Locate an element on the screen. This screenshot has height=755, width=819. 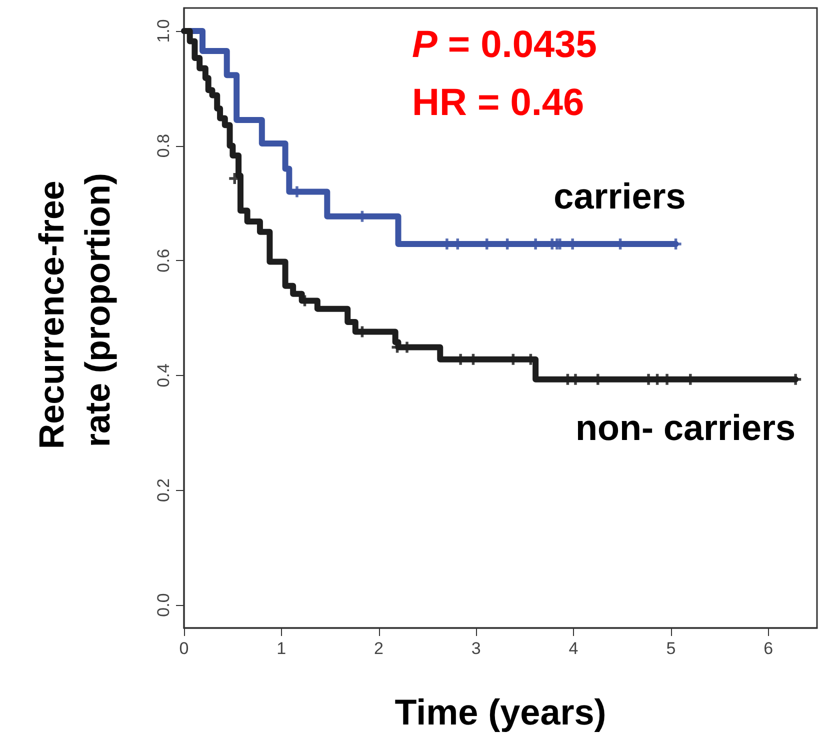
y-tick-label: 0.8 is located at coordinates (163, 146).